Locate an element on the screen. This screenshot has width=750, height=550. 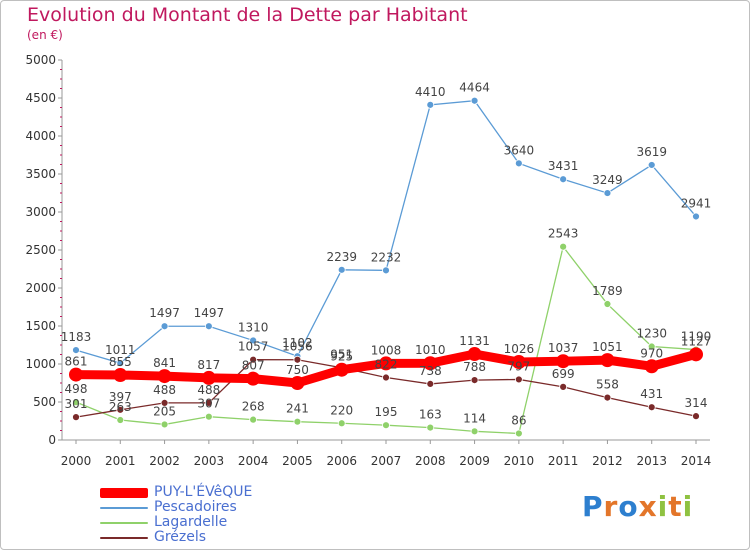
y-tick-label: 3500 is located at coordinates (40, 174).